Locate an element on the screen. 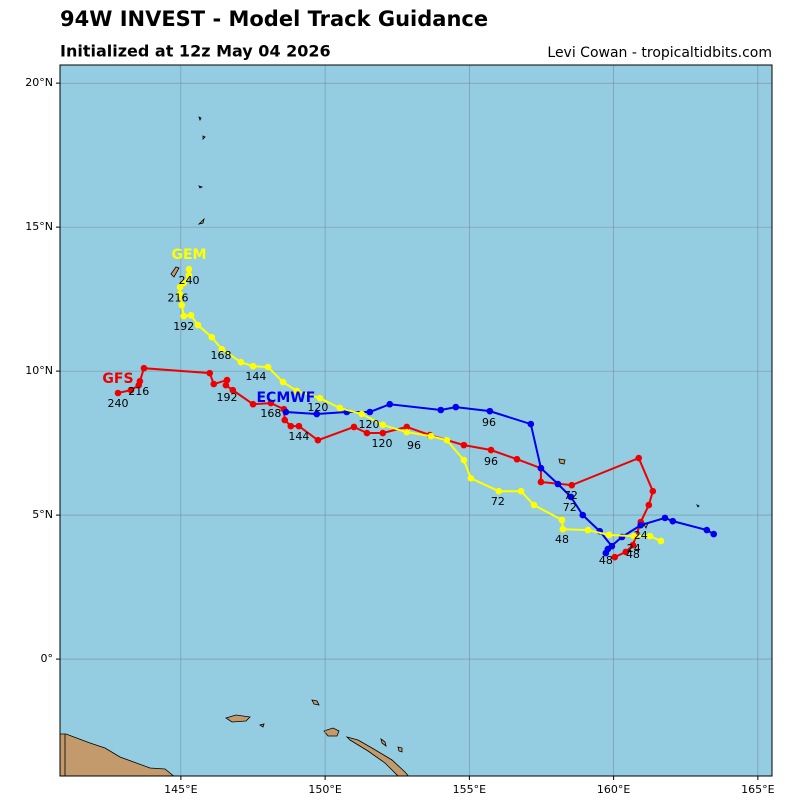 Image resolution: width=800 pixels, height=800 pixels. y-tick-label: 10°N is located at coordinates (39, 370).